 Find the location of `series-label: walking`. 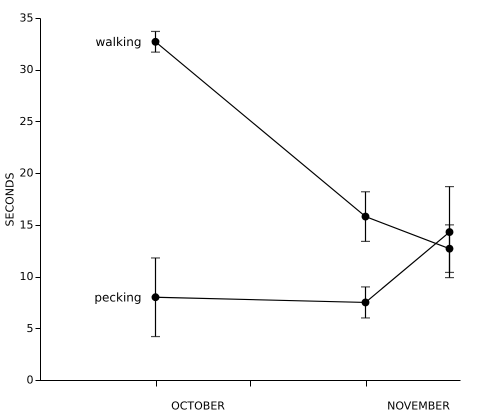

series-label: walking is located at coordinates (118, 41).